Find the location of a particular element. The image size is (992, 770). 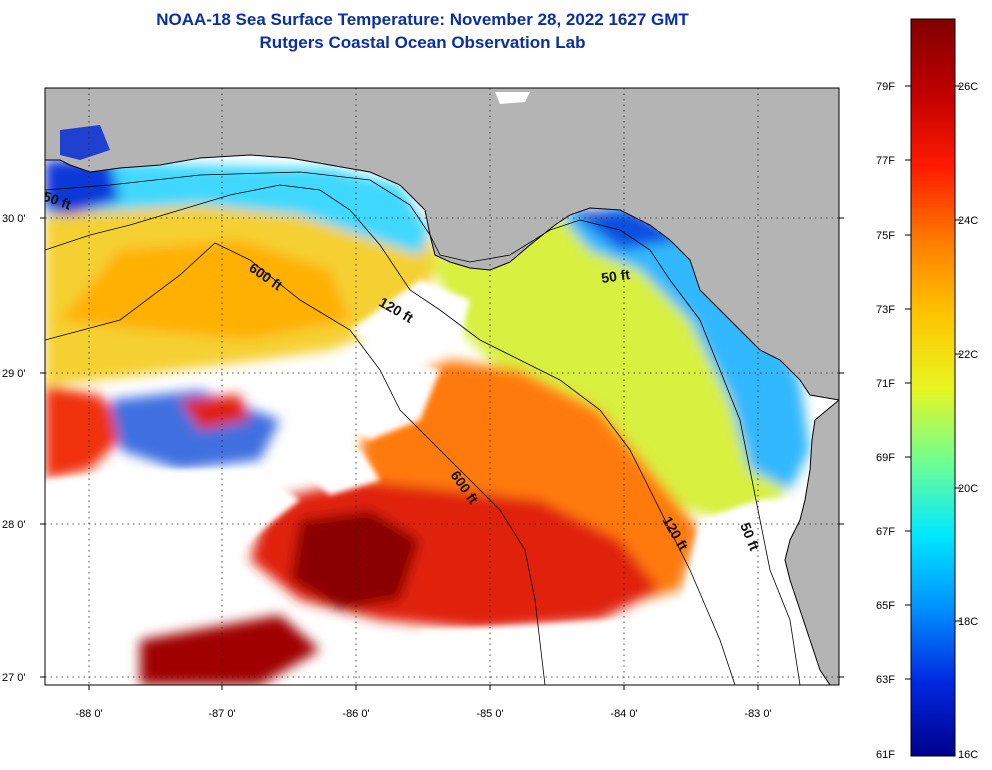

colorbar-f-69: 69F is located at coordinates (885, 458).